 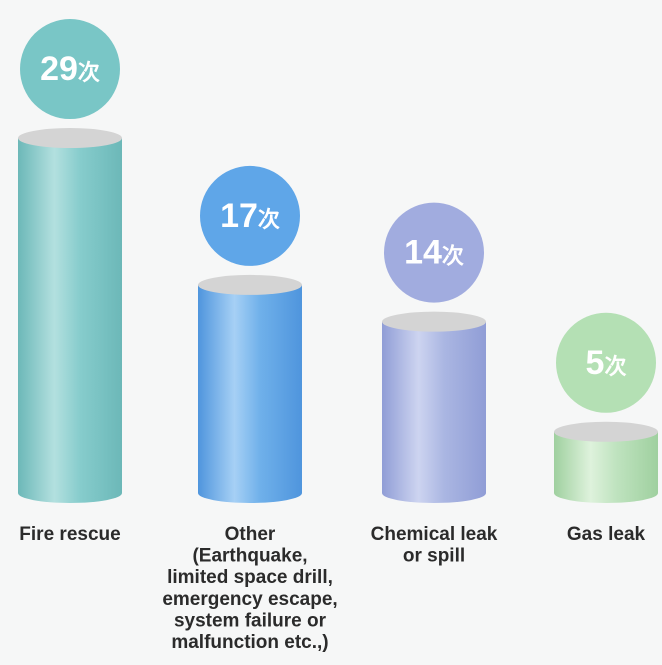 I want to click on value-bubble: 29次, so click(x=70, y=69).